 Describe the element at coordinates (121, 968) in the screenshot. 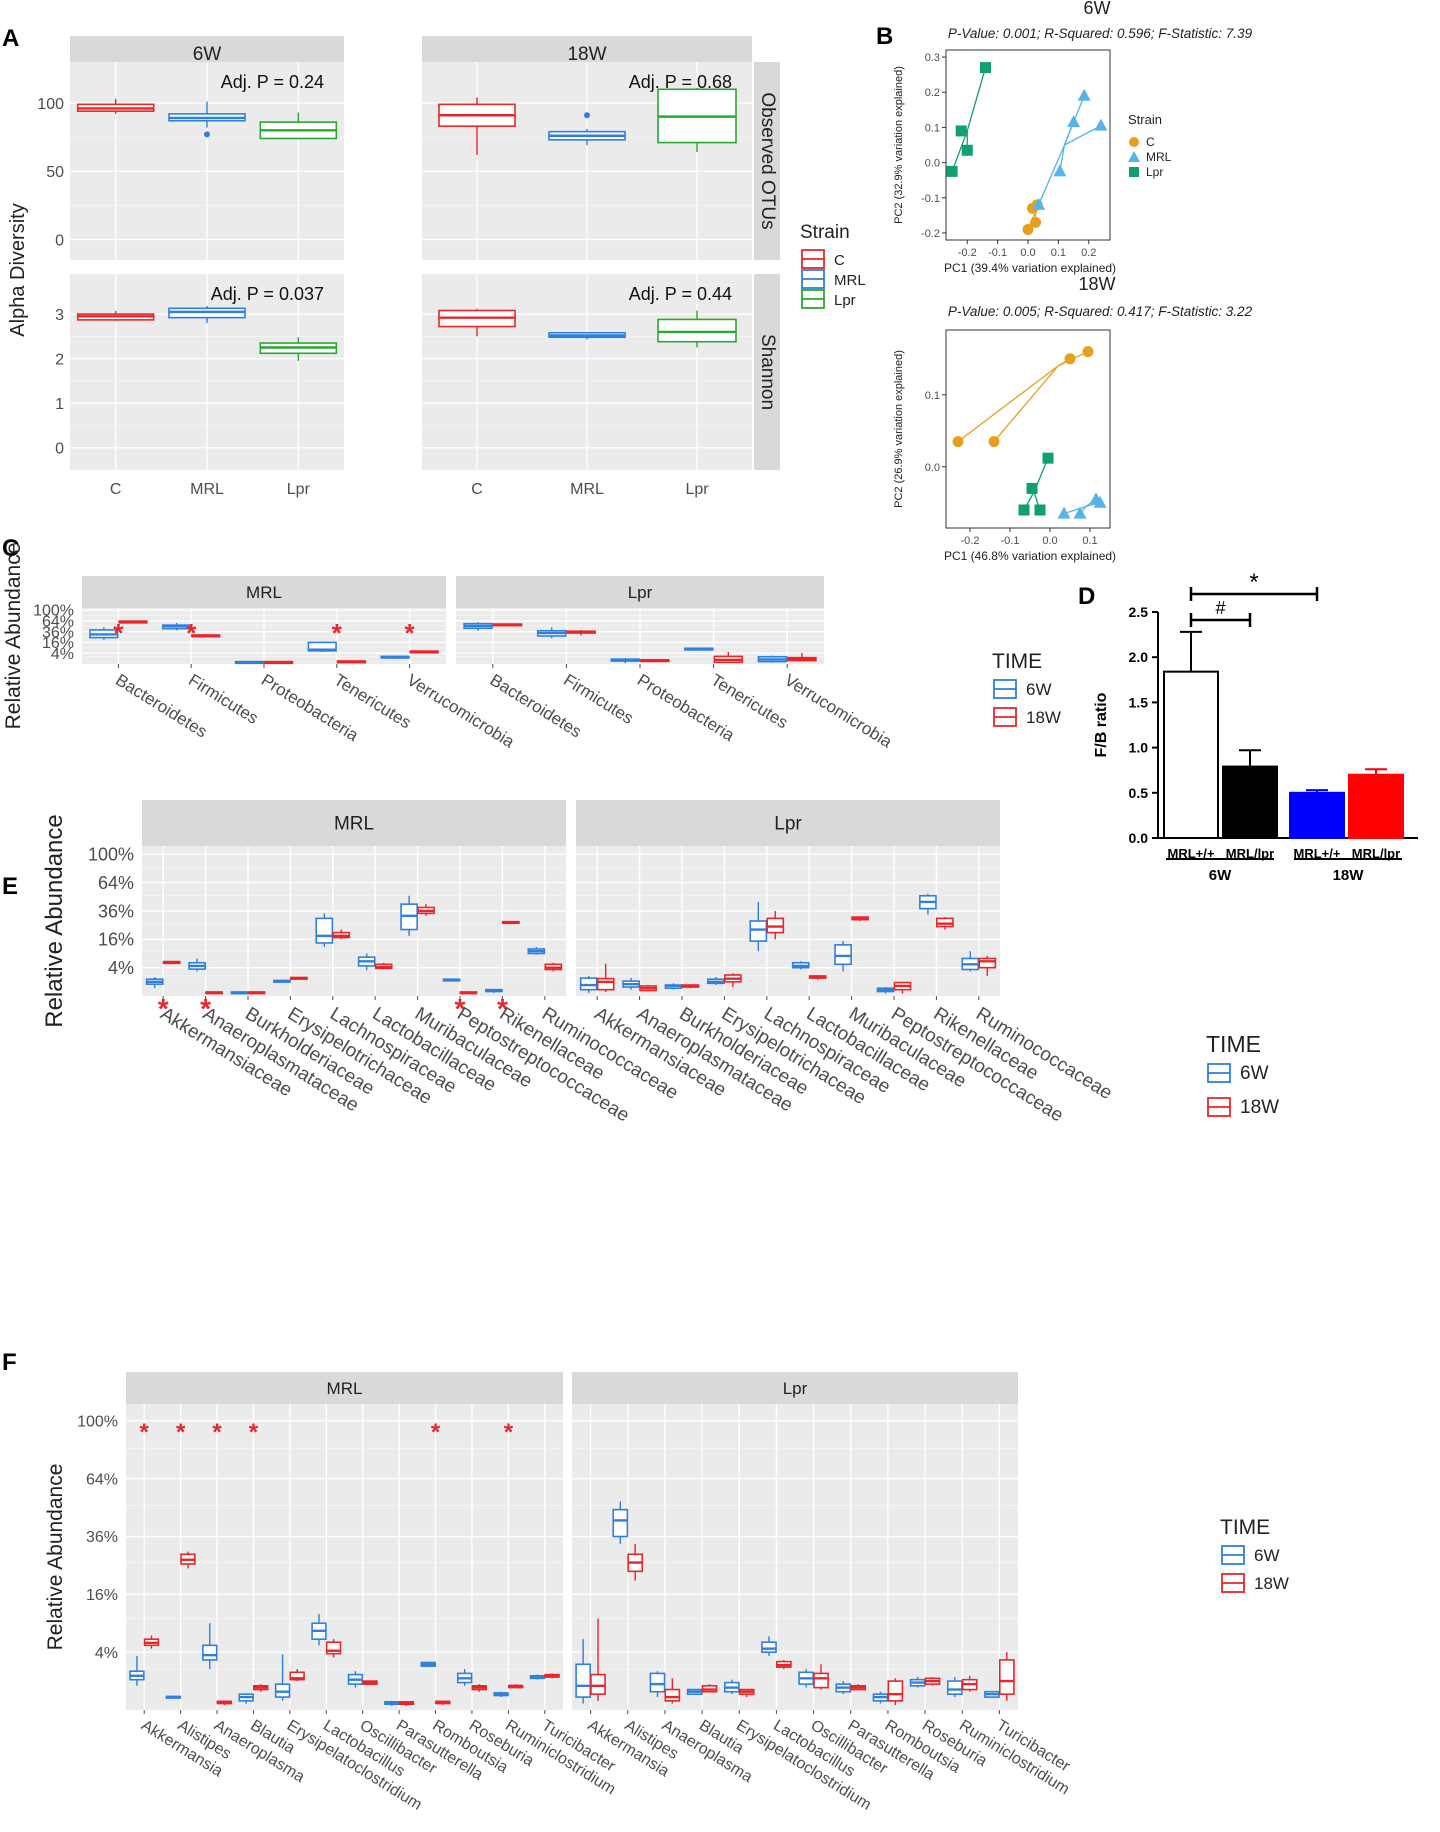

I see `e-ytick-4: 4%` at that location.